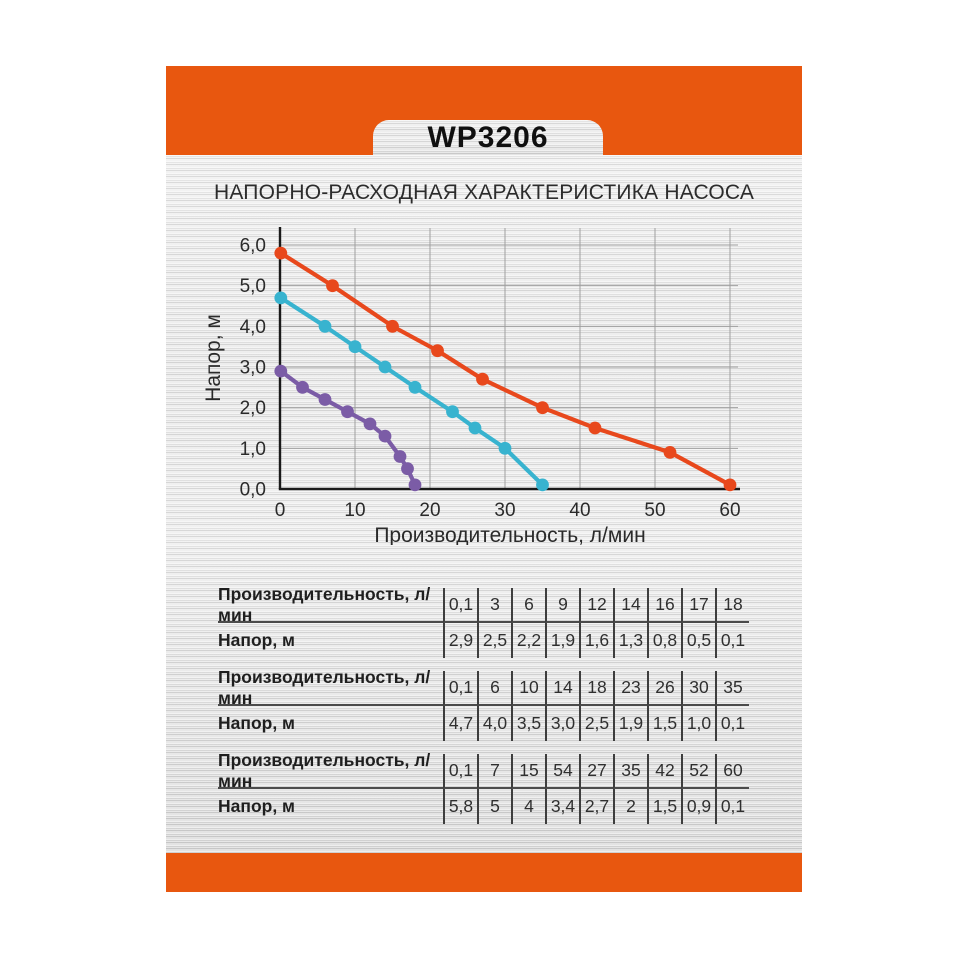  Describe the element at coordinates (729, 510) in the screenshot. I see `x-tick-label: 60` at that location.